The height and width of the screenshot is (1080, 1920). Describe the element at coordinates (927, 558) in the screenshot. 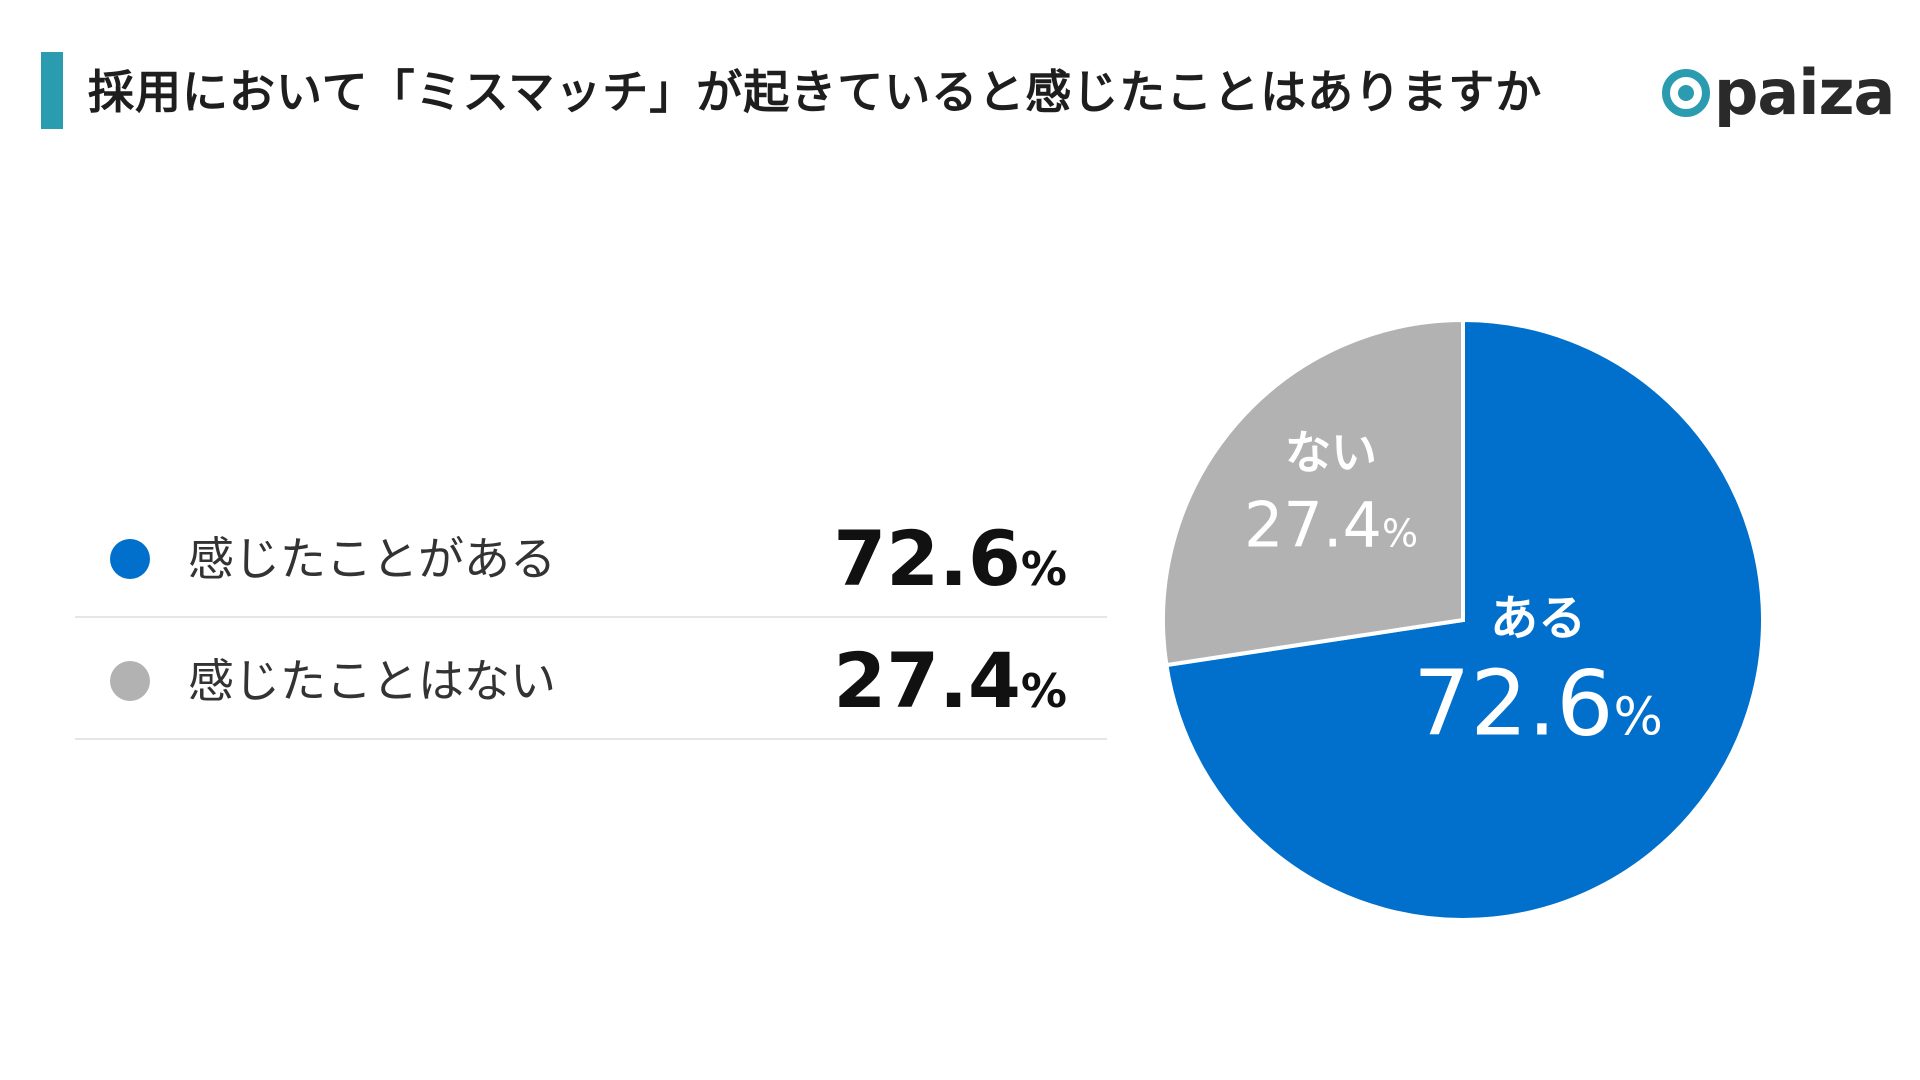

I see `legend-value-yes-number: 72.6` at that location.